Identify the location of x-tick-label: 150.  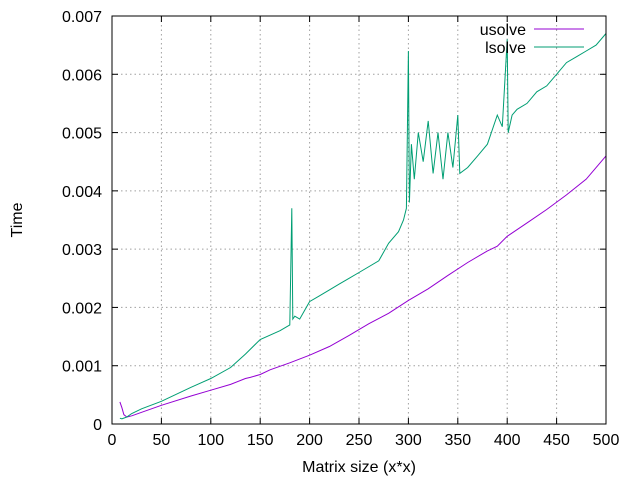
(260, 440).